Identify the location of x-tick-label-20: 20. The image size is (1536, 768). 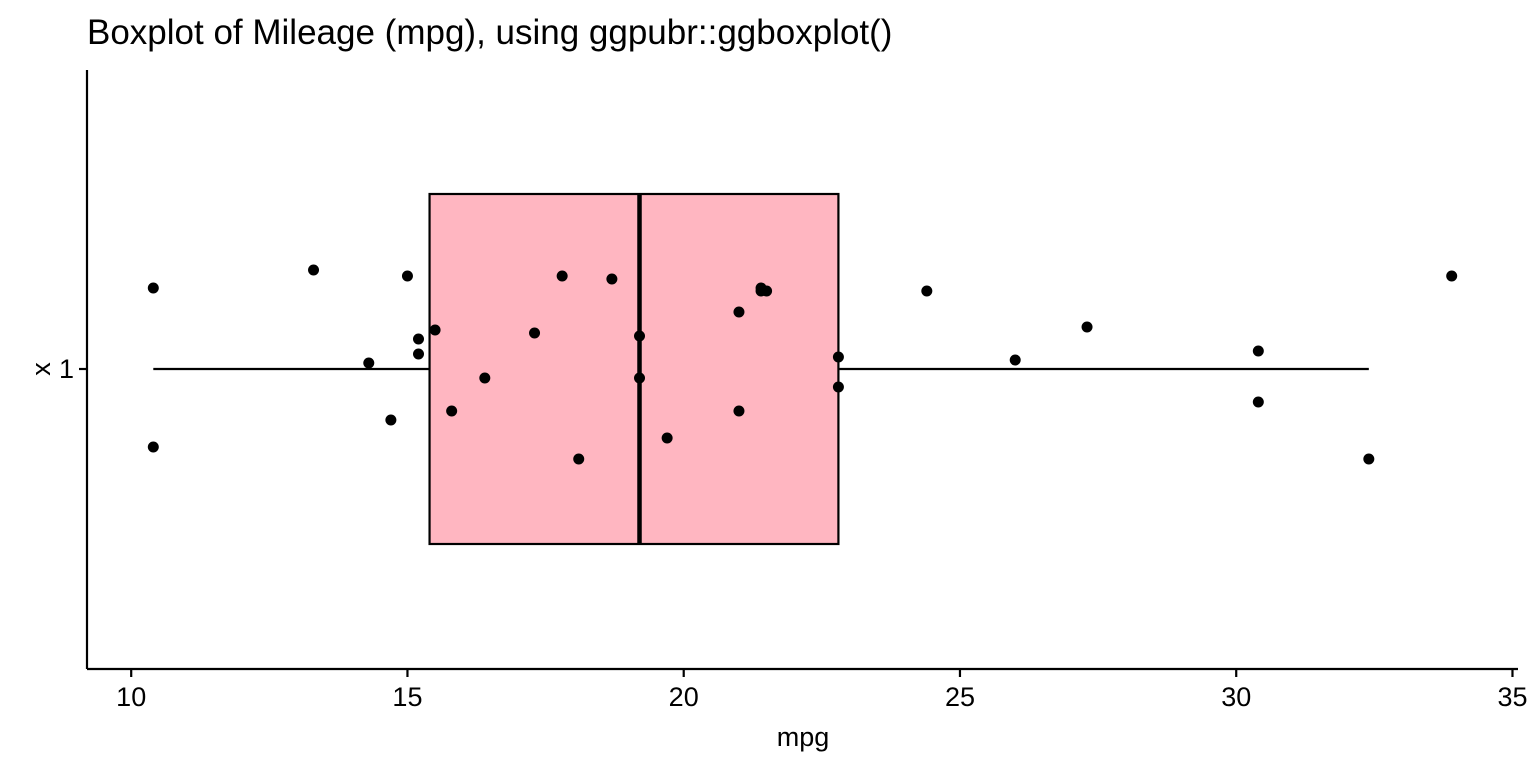
(684, 697).